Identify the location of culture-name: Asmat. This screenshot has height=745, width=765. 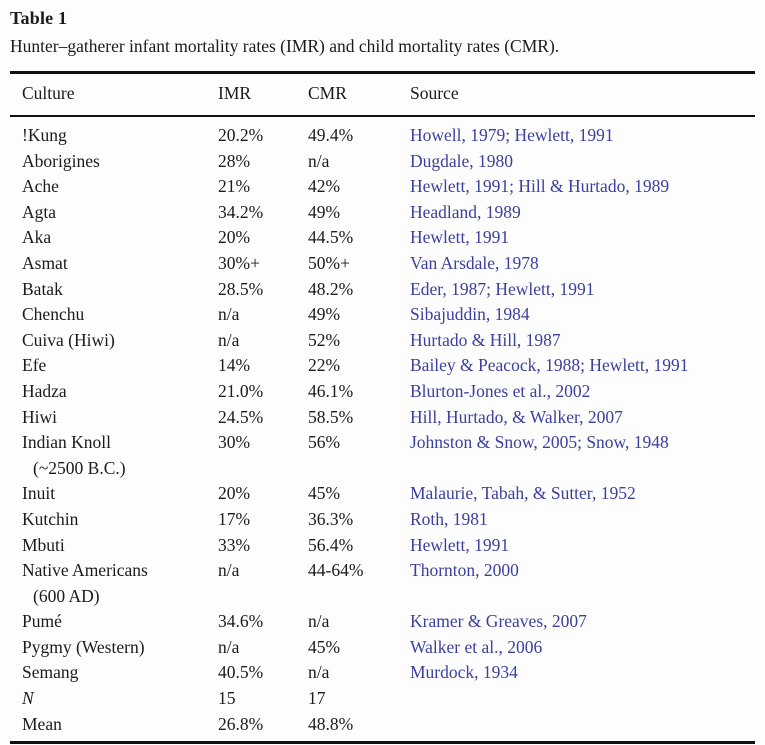
(45, 262).